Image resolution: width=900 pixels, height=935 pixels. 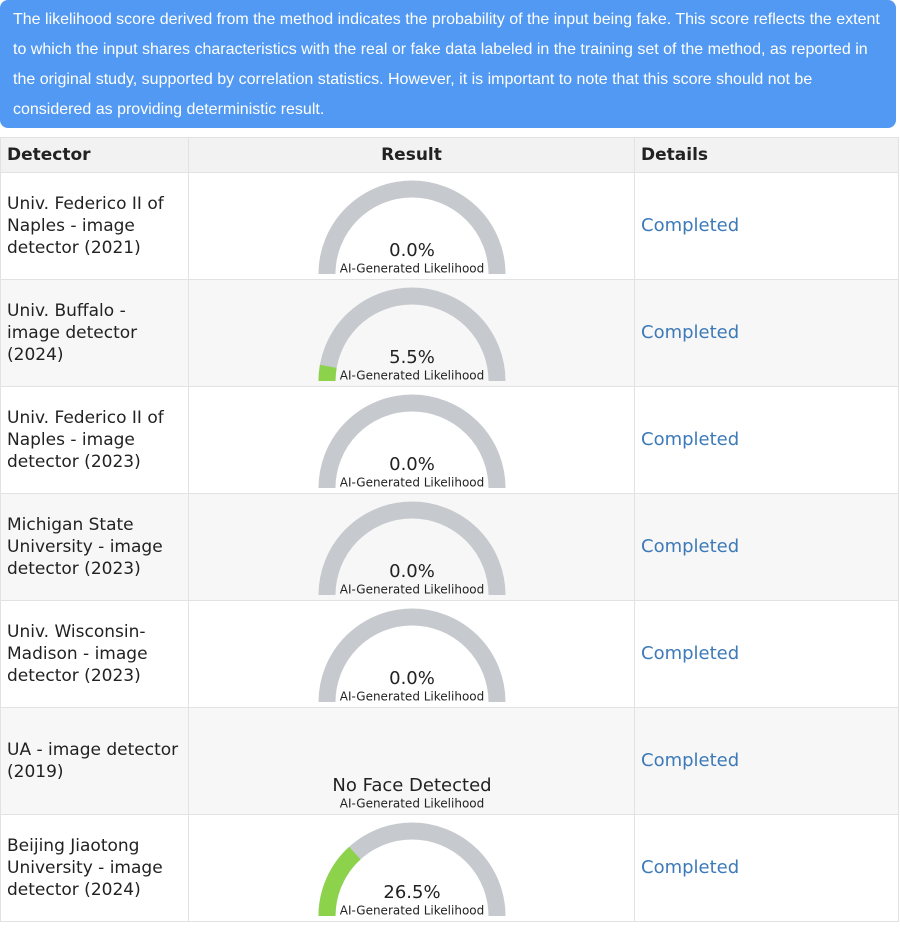 I want to click on detector-cell: UA - image detector (2019), so click(x=94, y=761).